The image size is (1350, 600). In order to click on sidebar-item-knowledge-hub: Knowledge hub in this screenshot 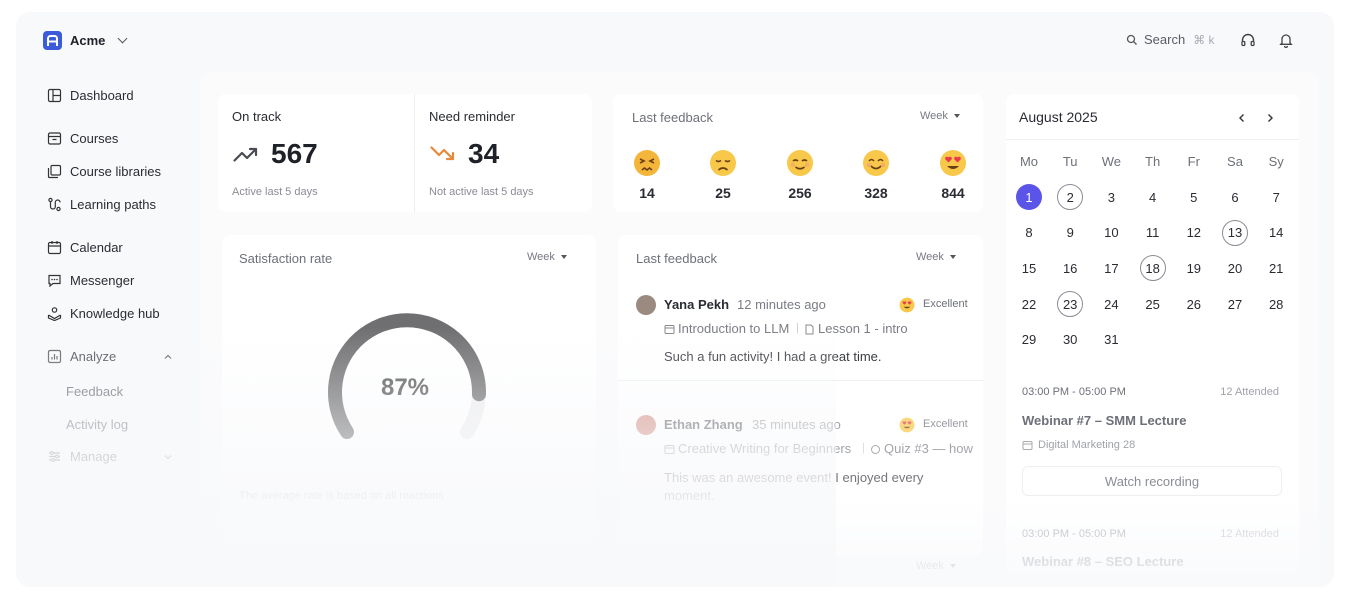, I will do `click(103, 313)`.